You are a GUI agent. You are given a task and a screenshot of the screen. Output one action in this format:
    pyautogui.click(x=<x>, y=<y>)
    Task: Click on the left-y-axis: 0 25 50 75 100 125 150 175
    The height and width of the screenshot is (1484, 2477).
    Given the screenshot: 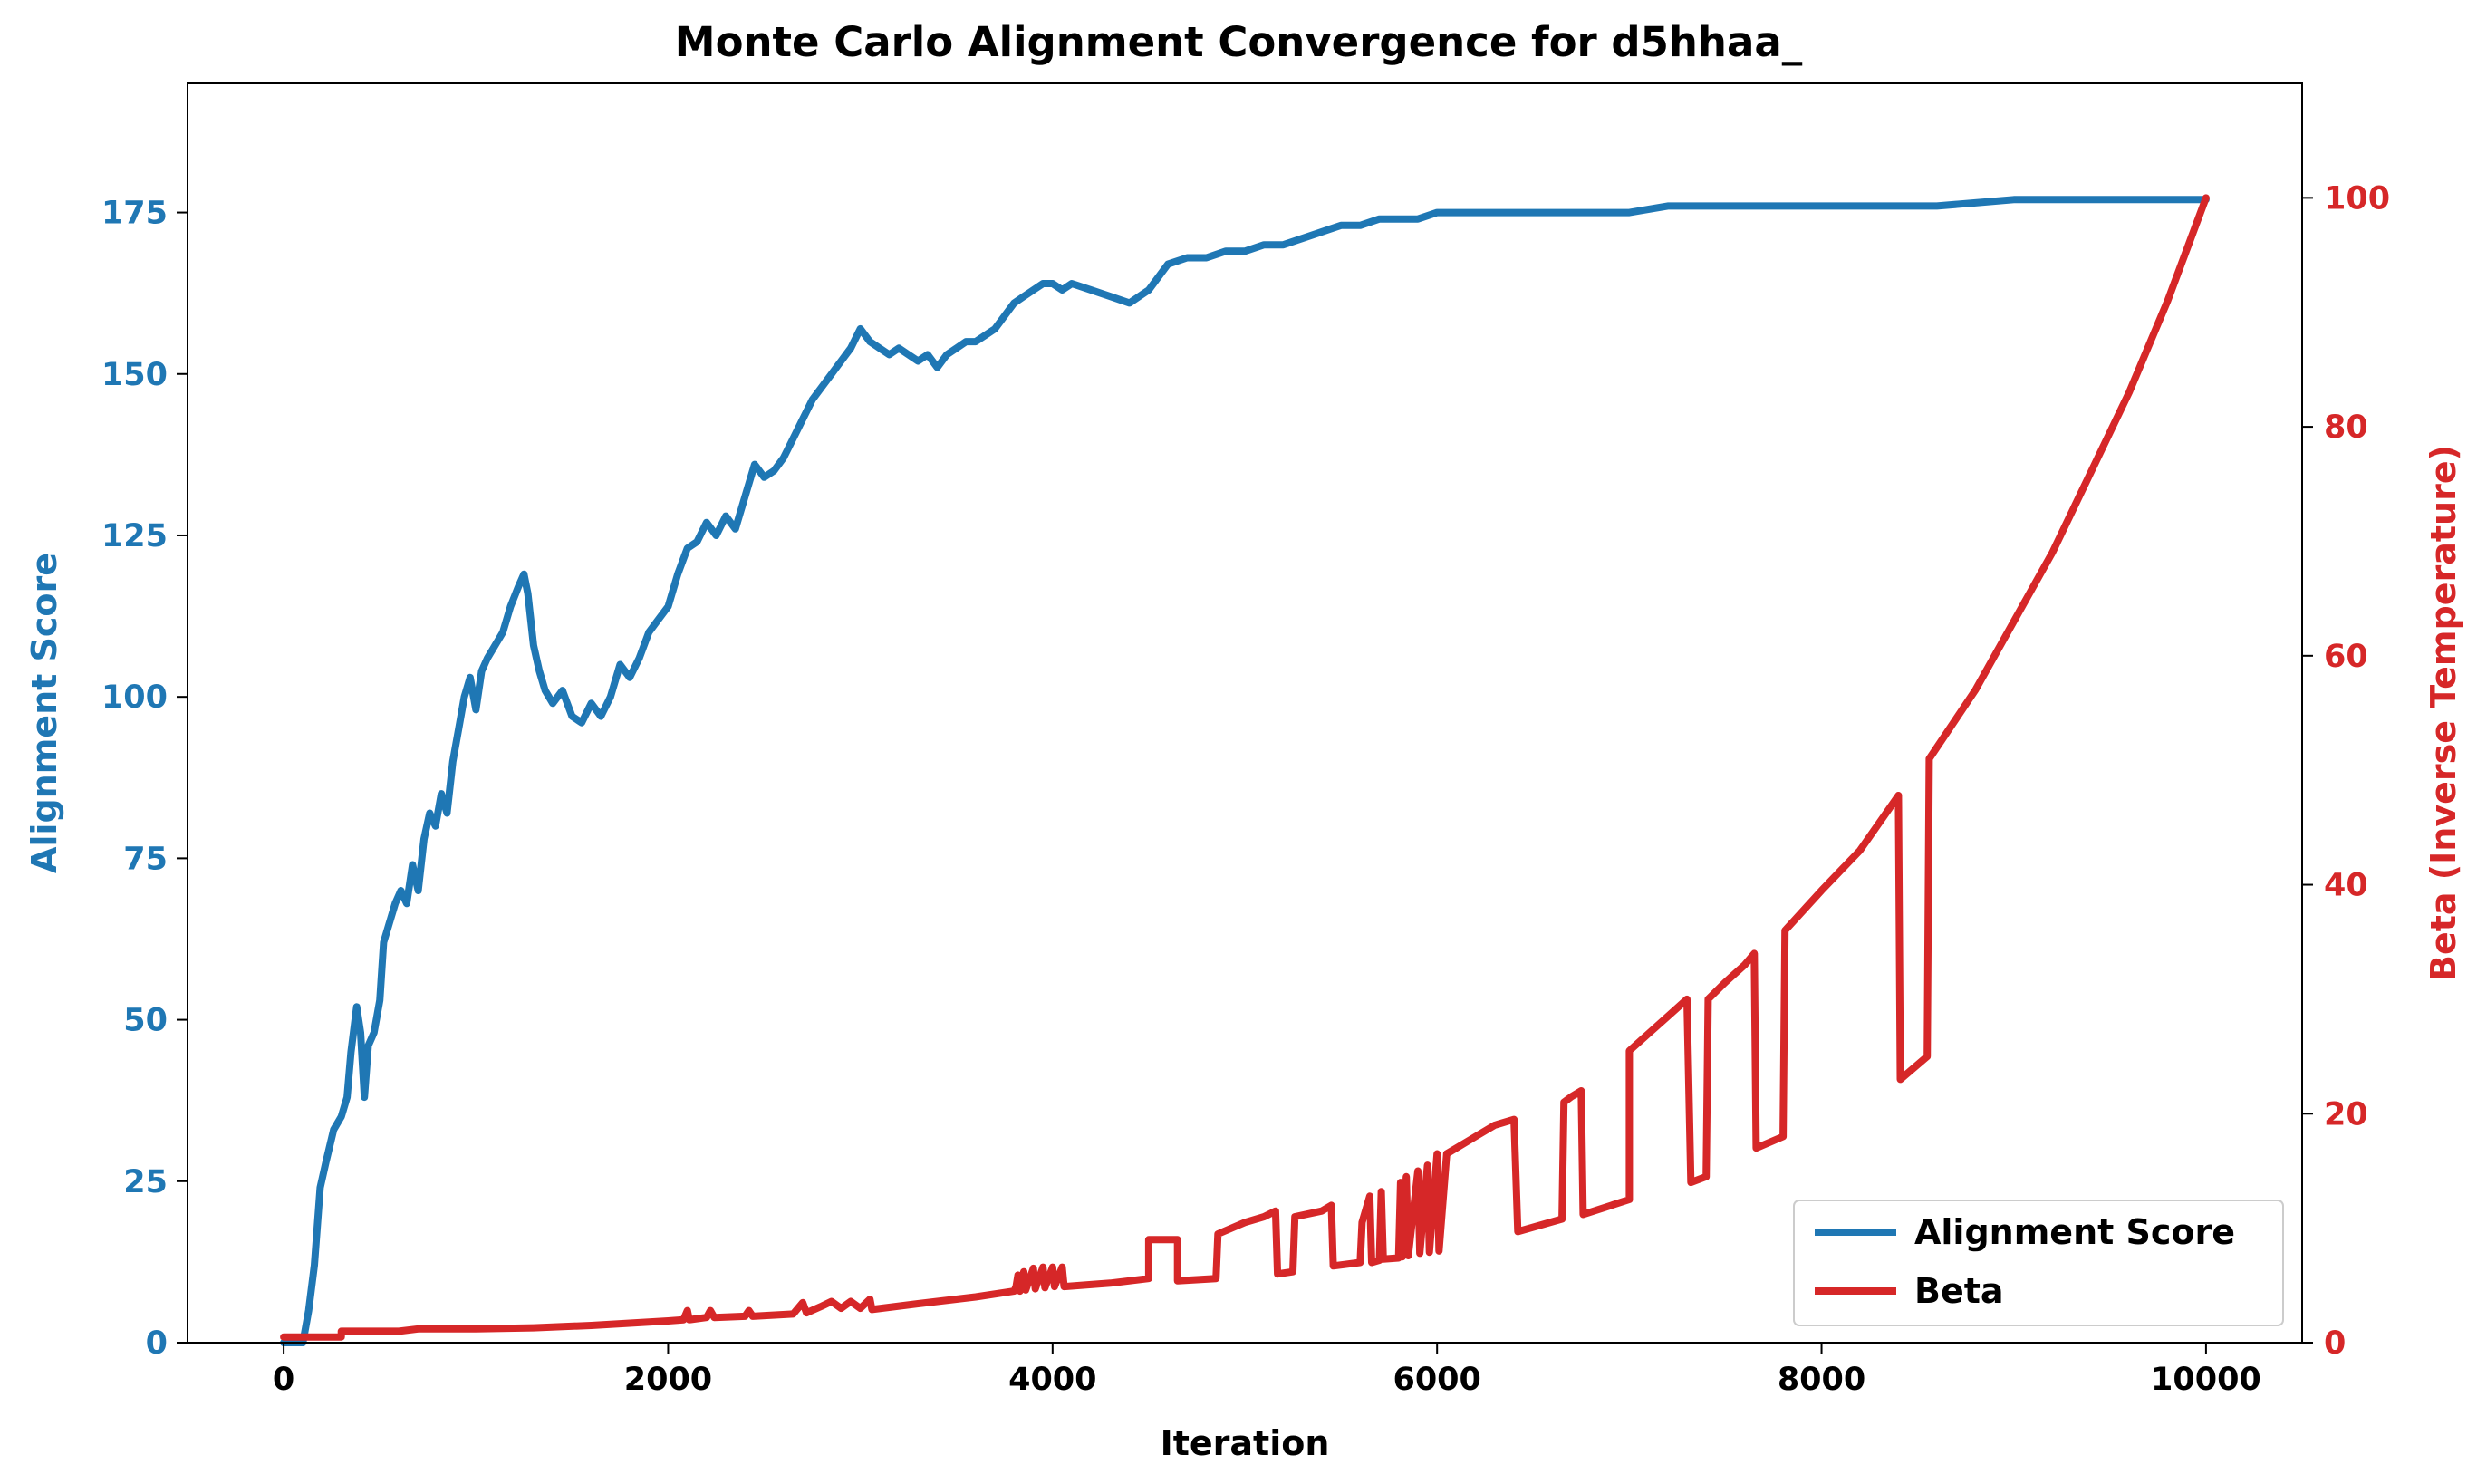 What is the action you would take?
    pyautogui.click(x=144, y=779)
    